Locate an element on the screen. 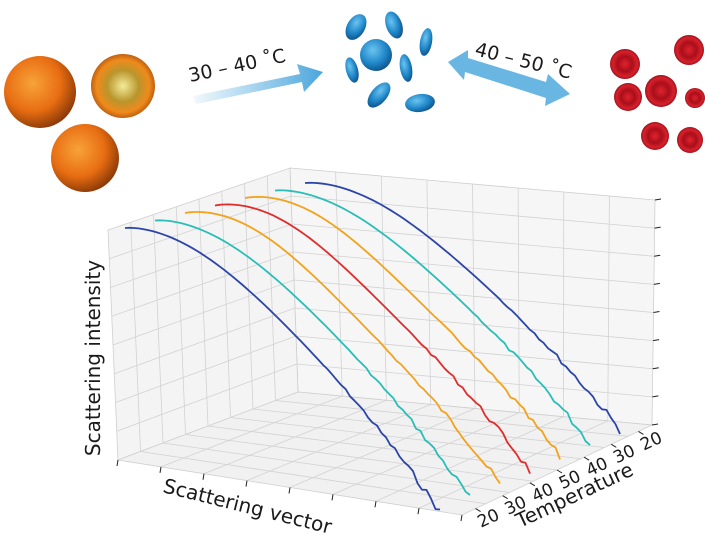 The image size is (705, 537). double-arrow-icon is located at coordinates (509, 78).